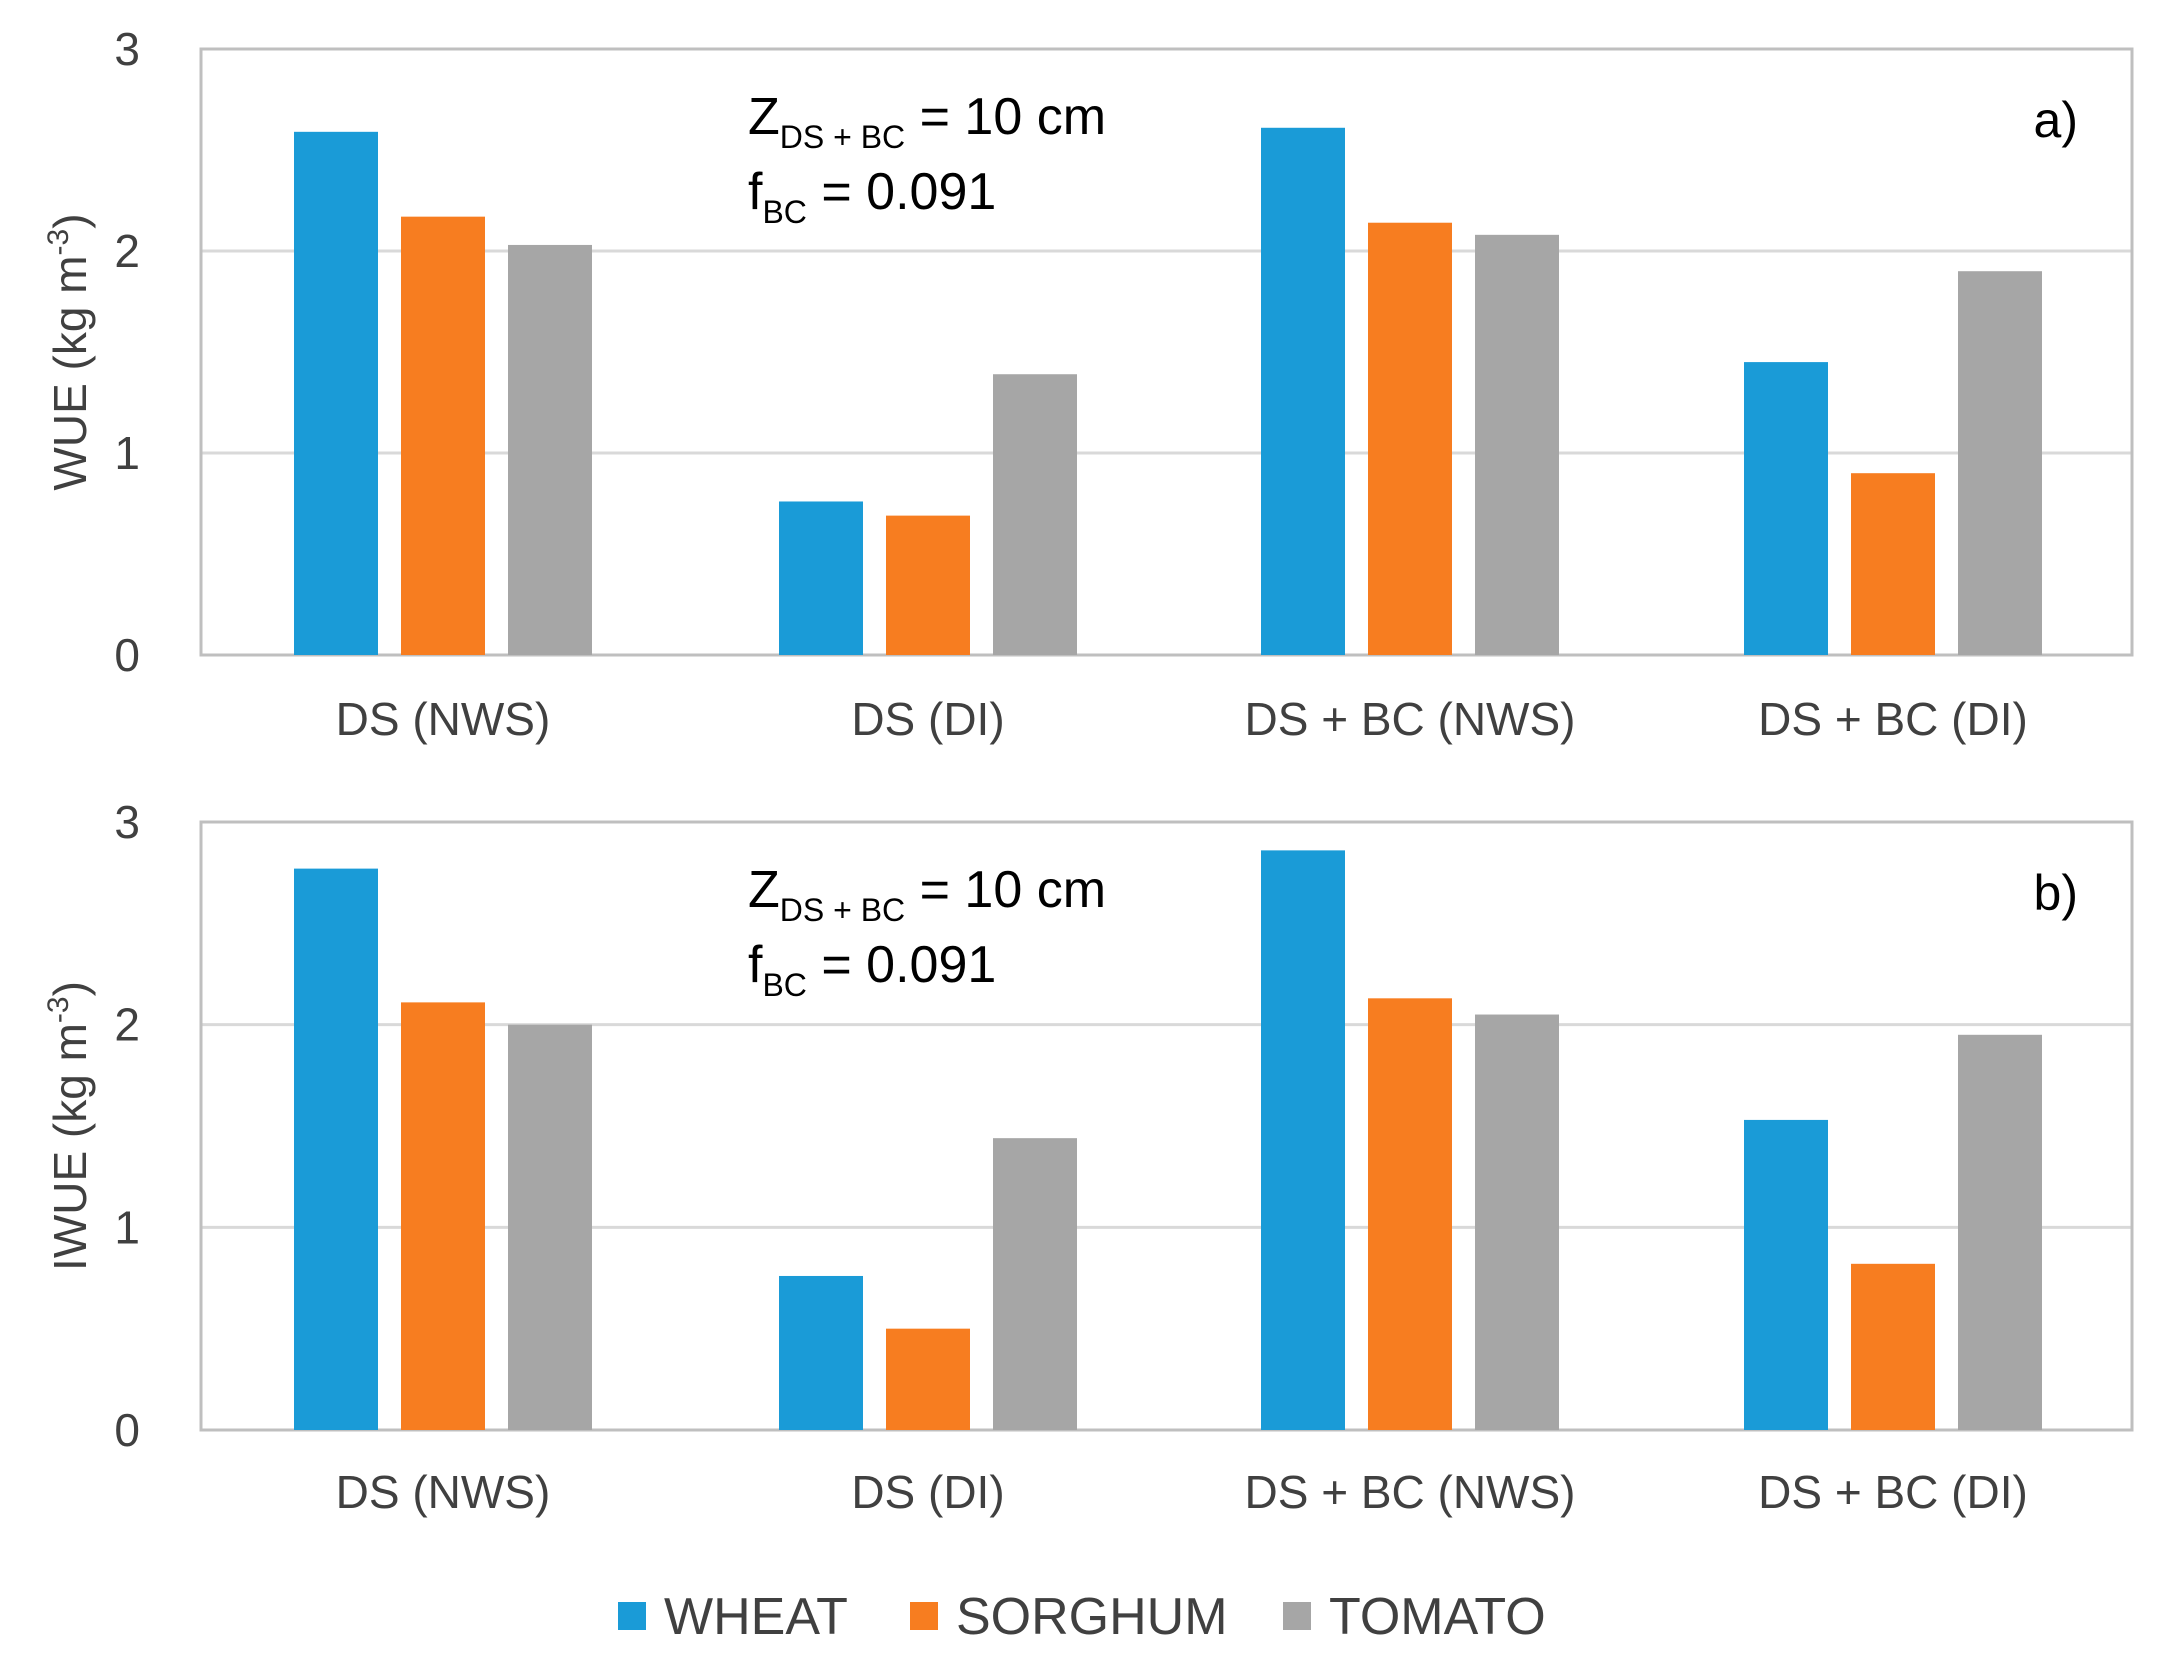  Describe the element at coordinates (924, 1616) in the screenshot. I see `legend-swatch-sorghum` at that location.